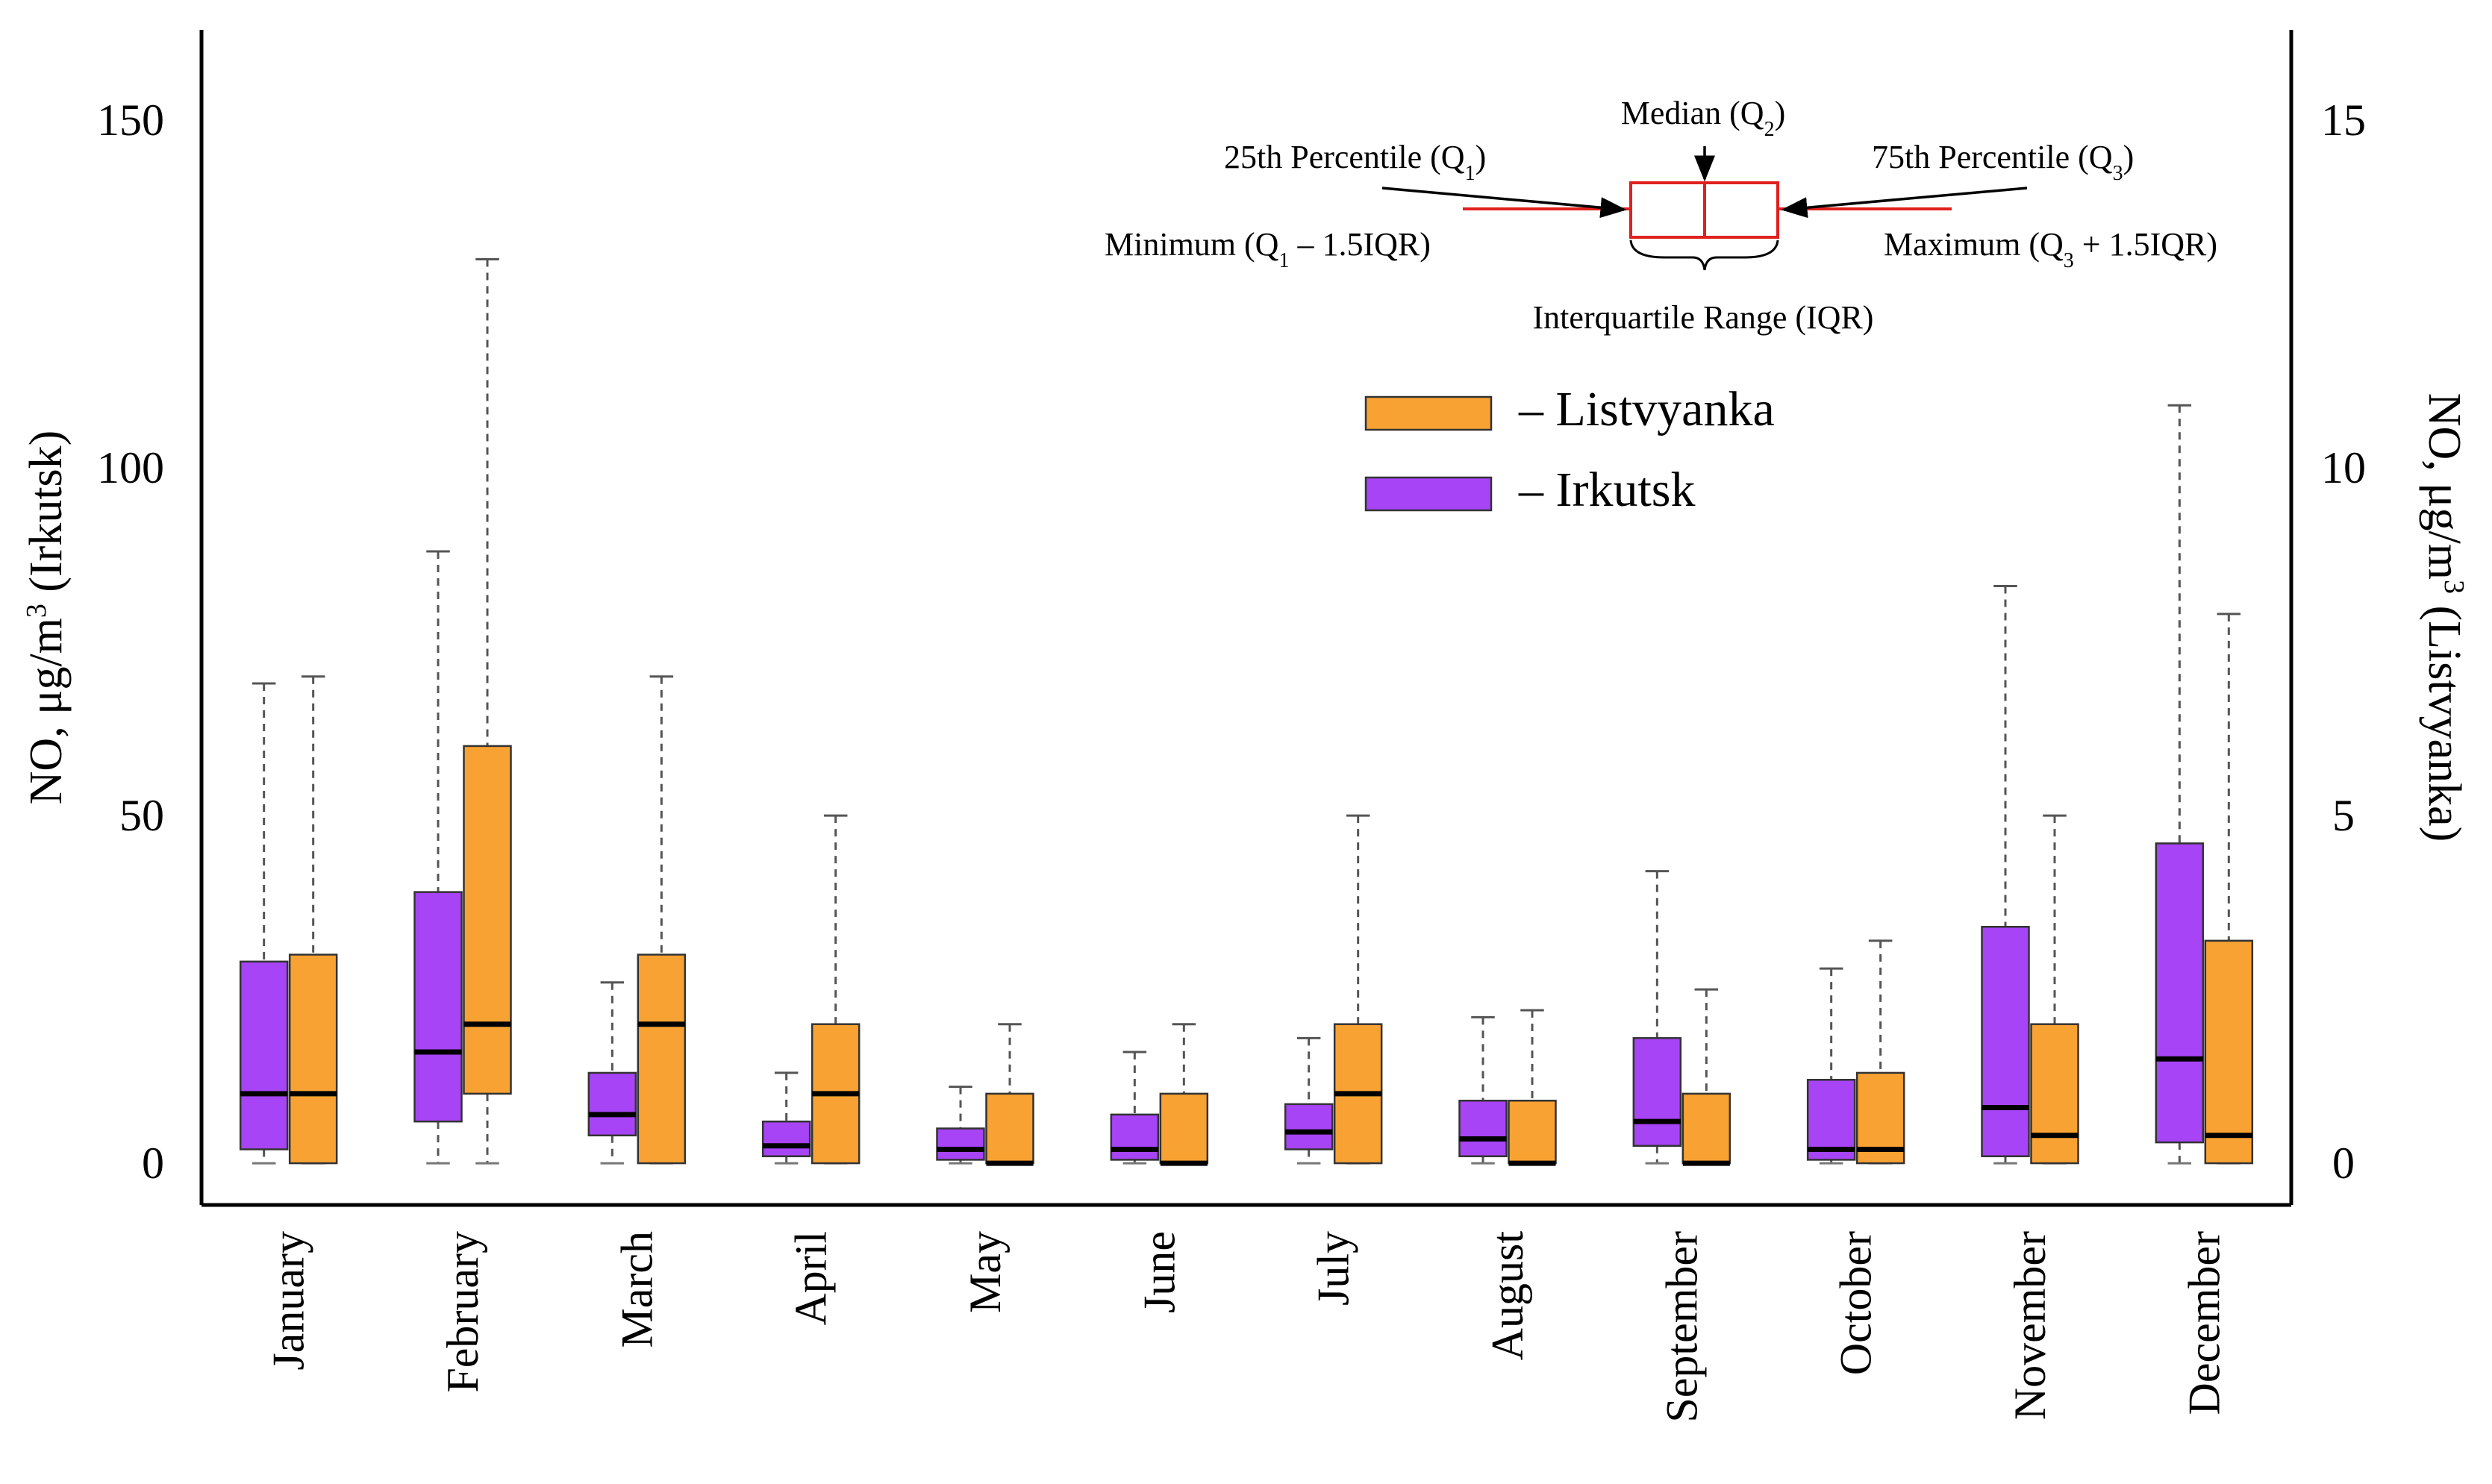  Describe the element at coordinates (438, 857) in the screenshot. I see `box-irkutsk-february` at that location.